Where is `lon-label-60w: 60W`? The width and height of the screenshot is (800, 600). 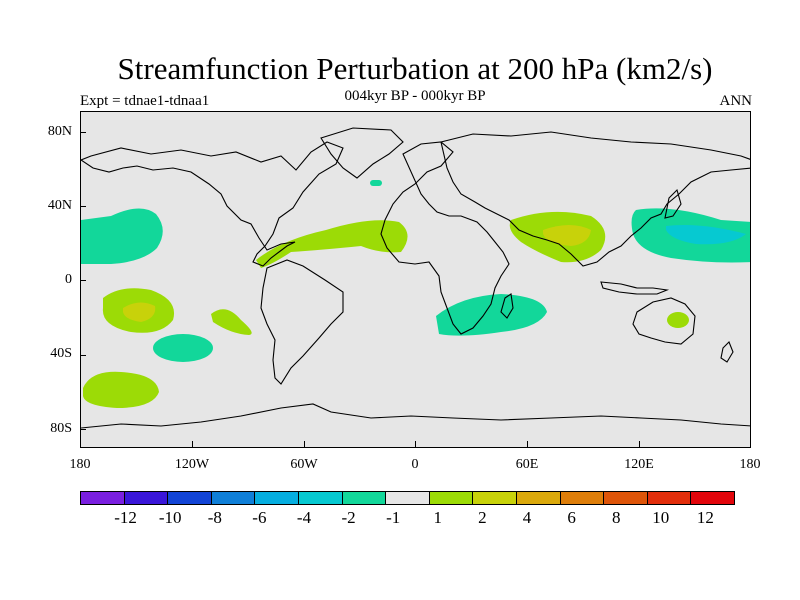
lon-label-60w: 60W is located at coordinates (304, 464).